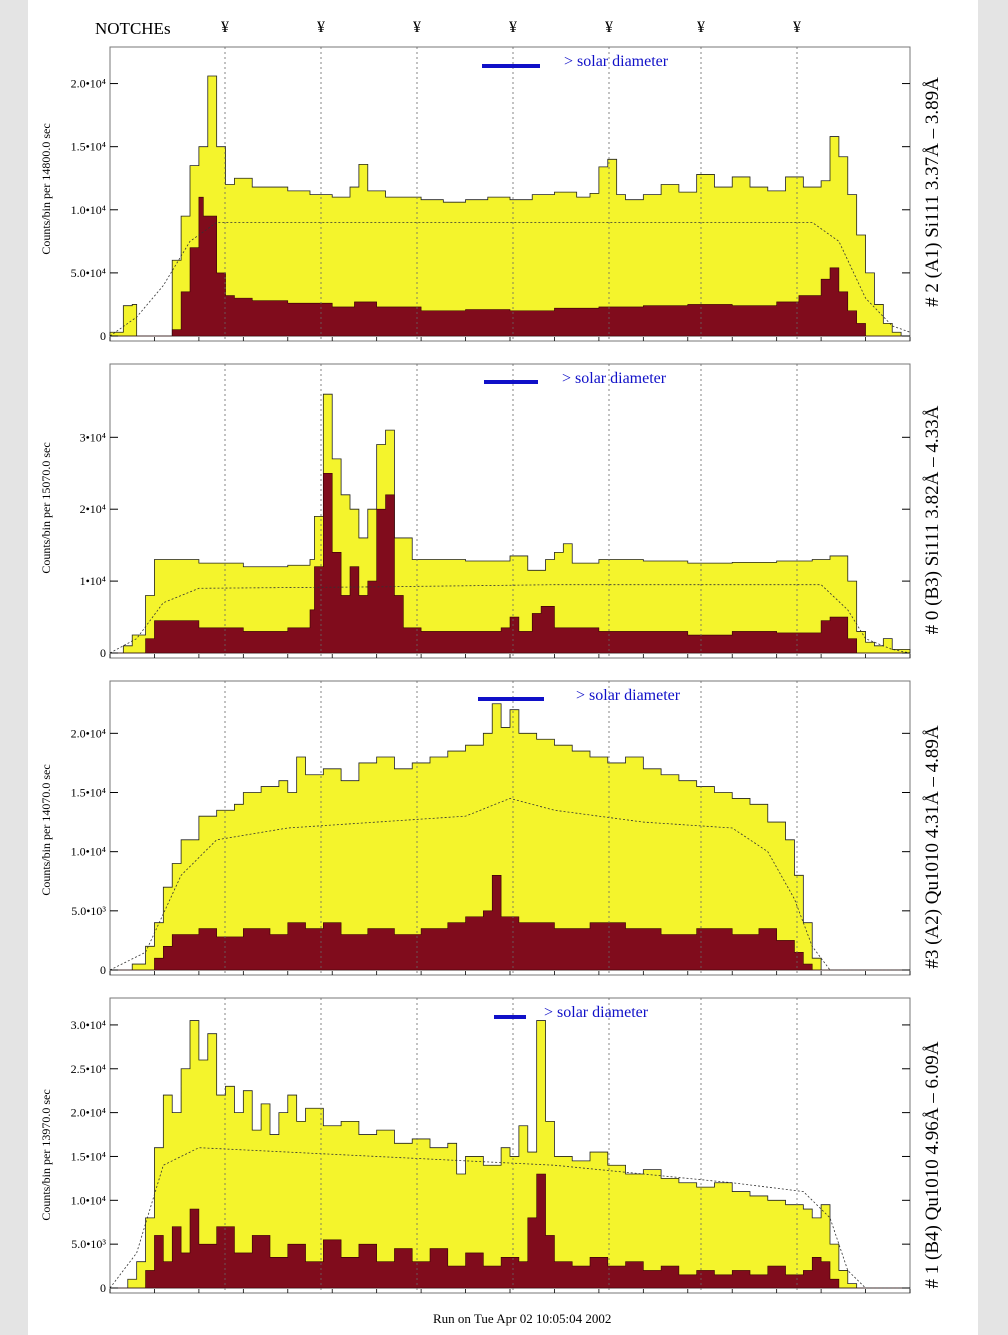 The height and width of the screenshot is (1335, 1008). Describe the element at coordinates (93, 581) in the screenshot. I see `y-tick-label: 1•10⁴` at that location.